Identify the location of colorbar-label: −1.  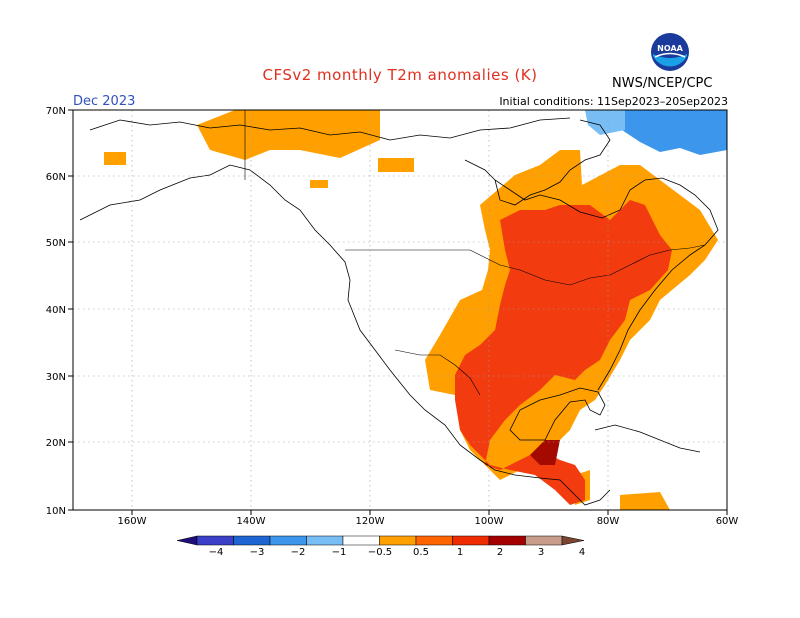
(339, 552).